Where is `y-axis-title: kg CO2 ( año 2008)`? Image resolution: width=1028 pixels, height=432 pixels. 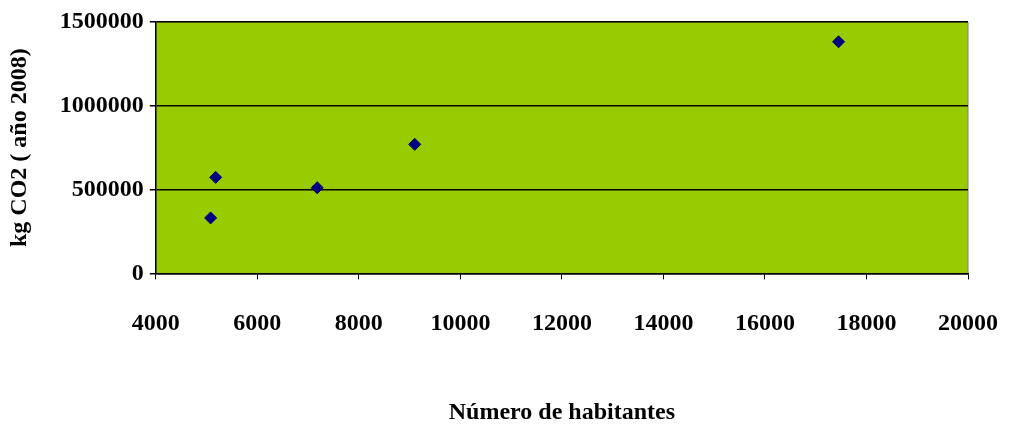
y-axis-title: kg CO2 ( año 2008) is located at coordinates (17, 148).